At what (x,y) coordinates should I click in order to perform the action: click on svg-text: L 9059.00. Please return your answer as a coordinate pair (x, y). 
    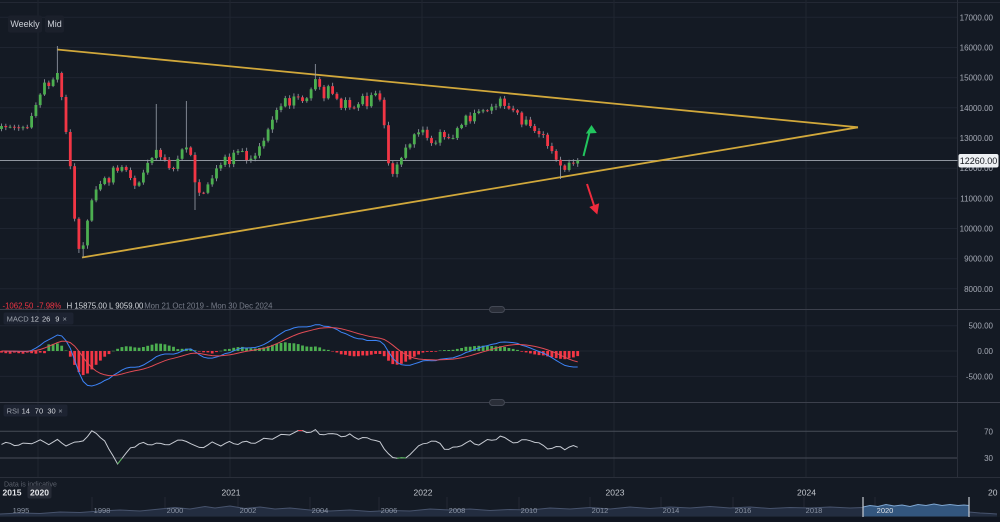
    Looking at the image, I should click on (126, 306).